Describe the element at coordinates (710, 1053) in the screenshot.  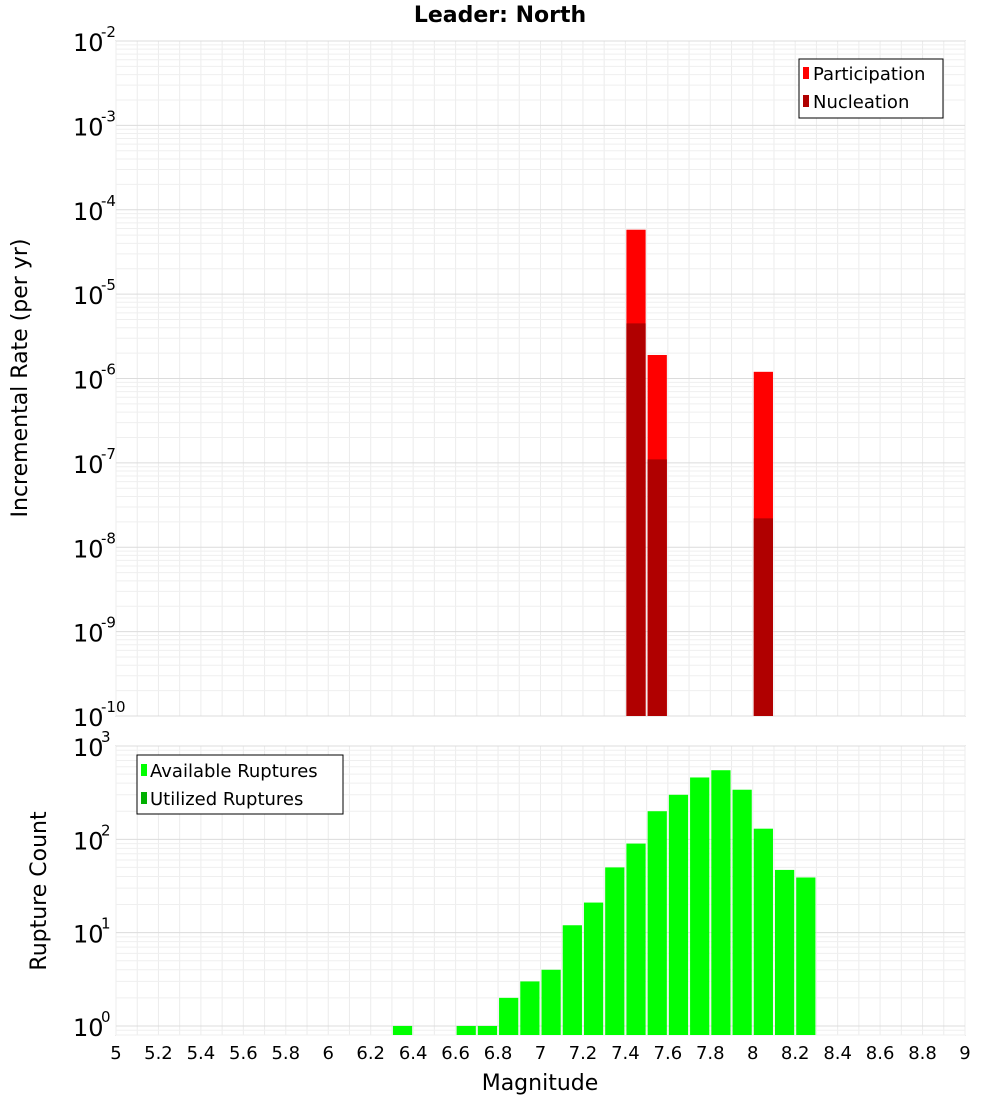
I see `x-tick-label: 7.8` at that location.